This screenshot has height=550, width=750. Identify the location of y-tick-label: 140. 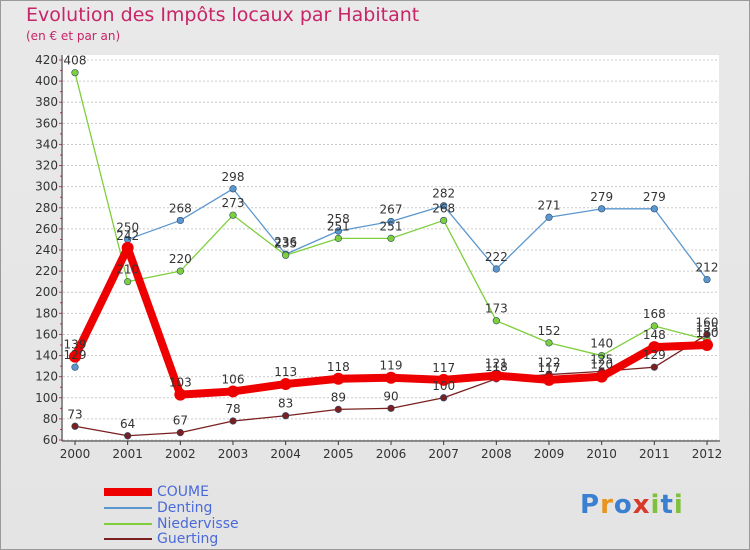
(46, 356).